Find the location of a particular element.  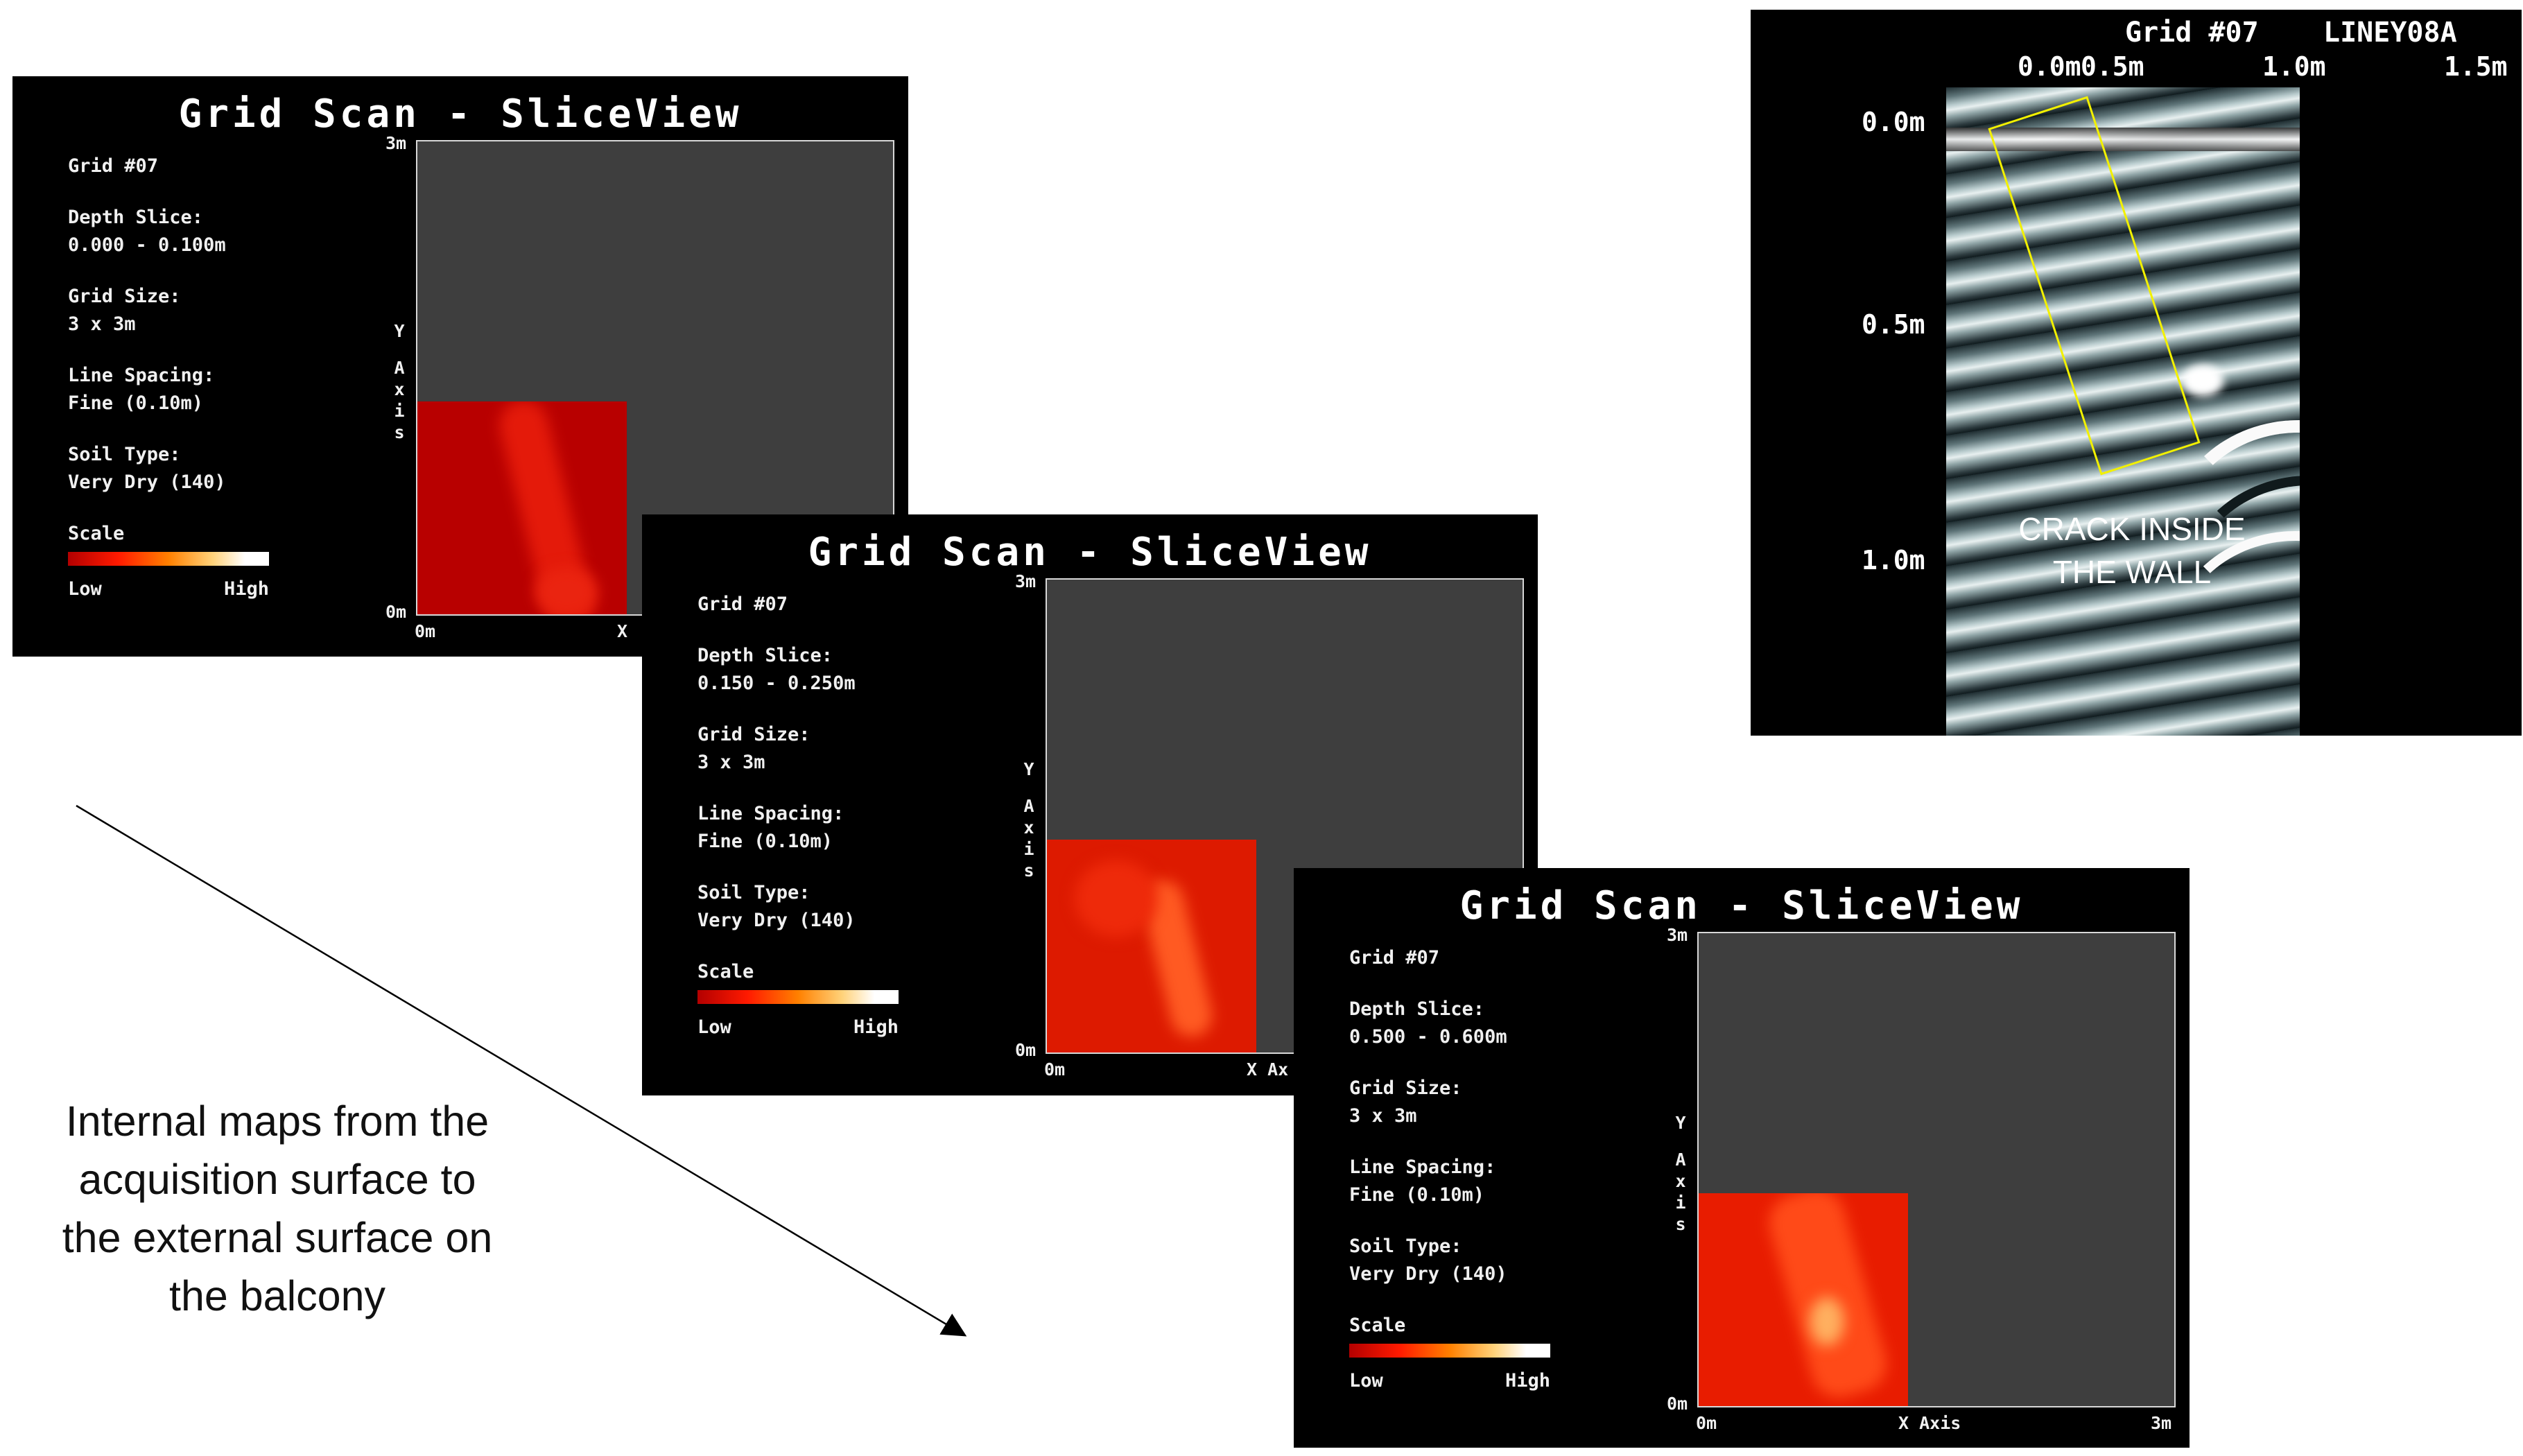

x-tick-3: 1.5m is located at coordinates (2476, 66).